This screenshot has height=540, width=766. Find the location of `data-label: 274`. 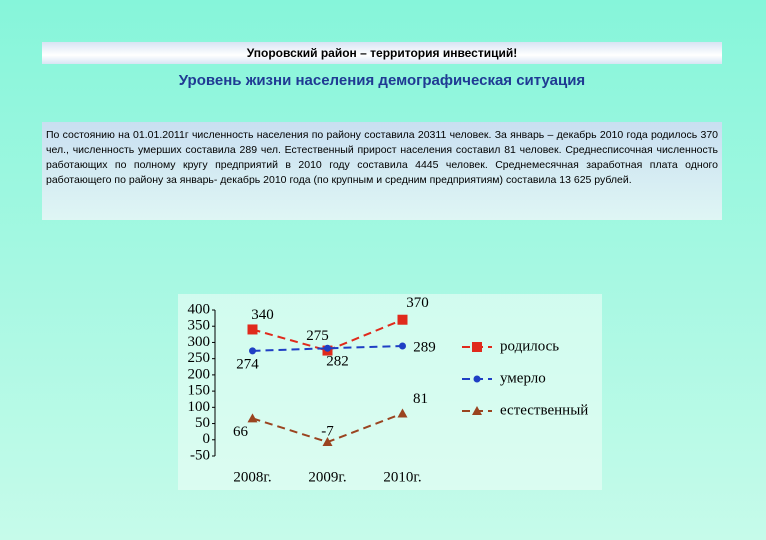

data-label: 274 is located at coordinates (247, 364).